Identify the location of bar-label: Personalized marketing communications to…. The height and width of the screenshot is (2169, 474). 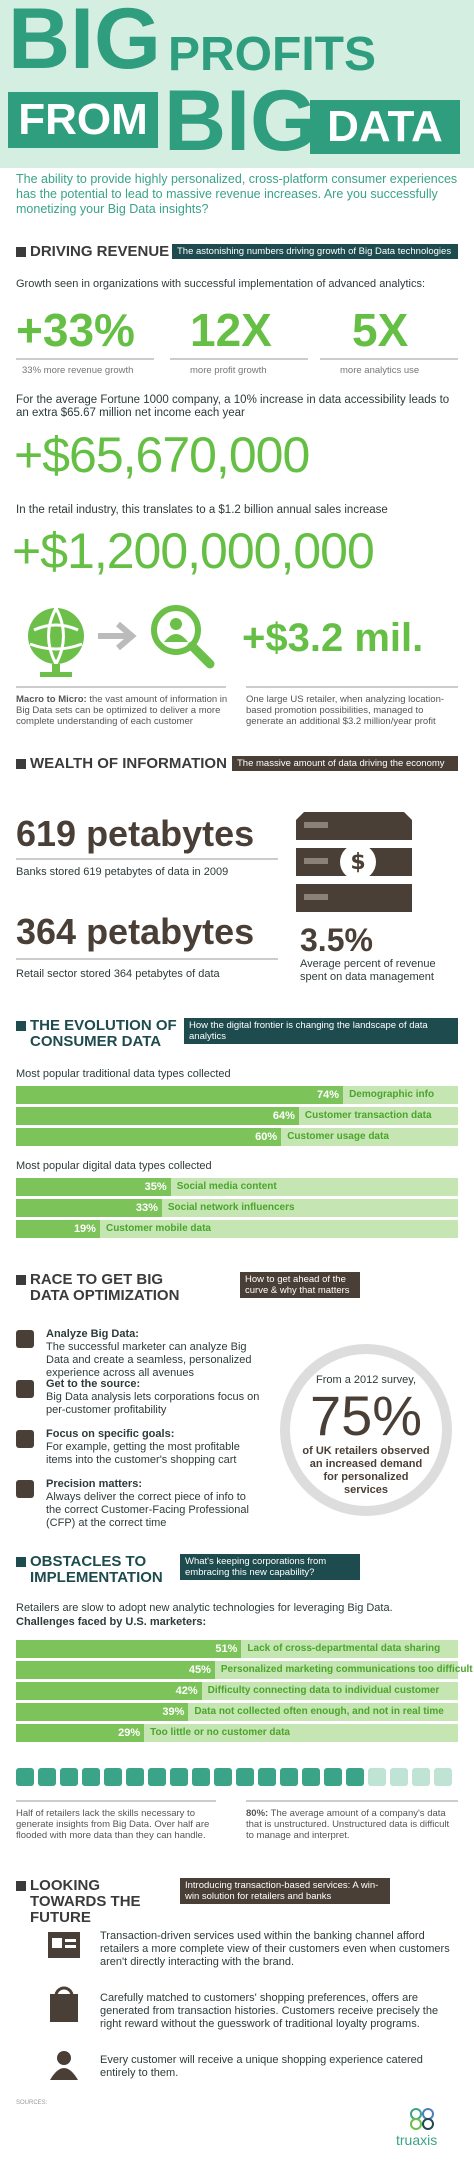
(346, 1669).